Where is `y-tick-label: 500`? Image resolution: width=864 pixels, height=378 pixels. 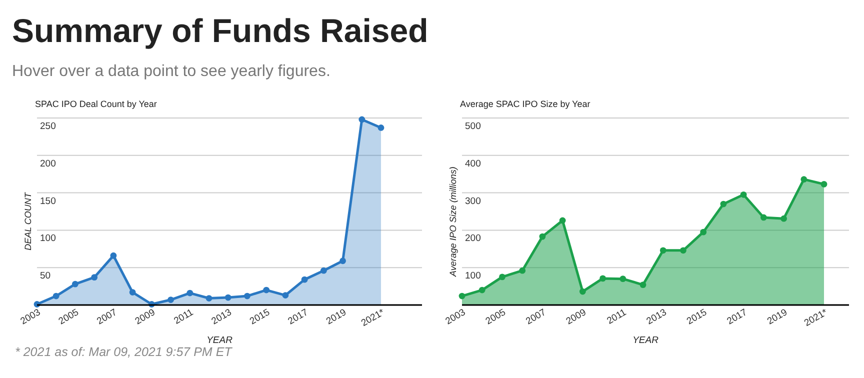 y-tick-label: 500 is located at coordinates (473, 126).